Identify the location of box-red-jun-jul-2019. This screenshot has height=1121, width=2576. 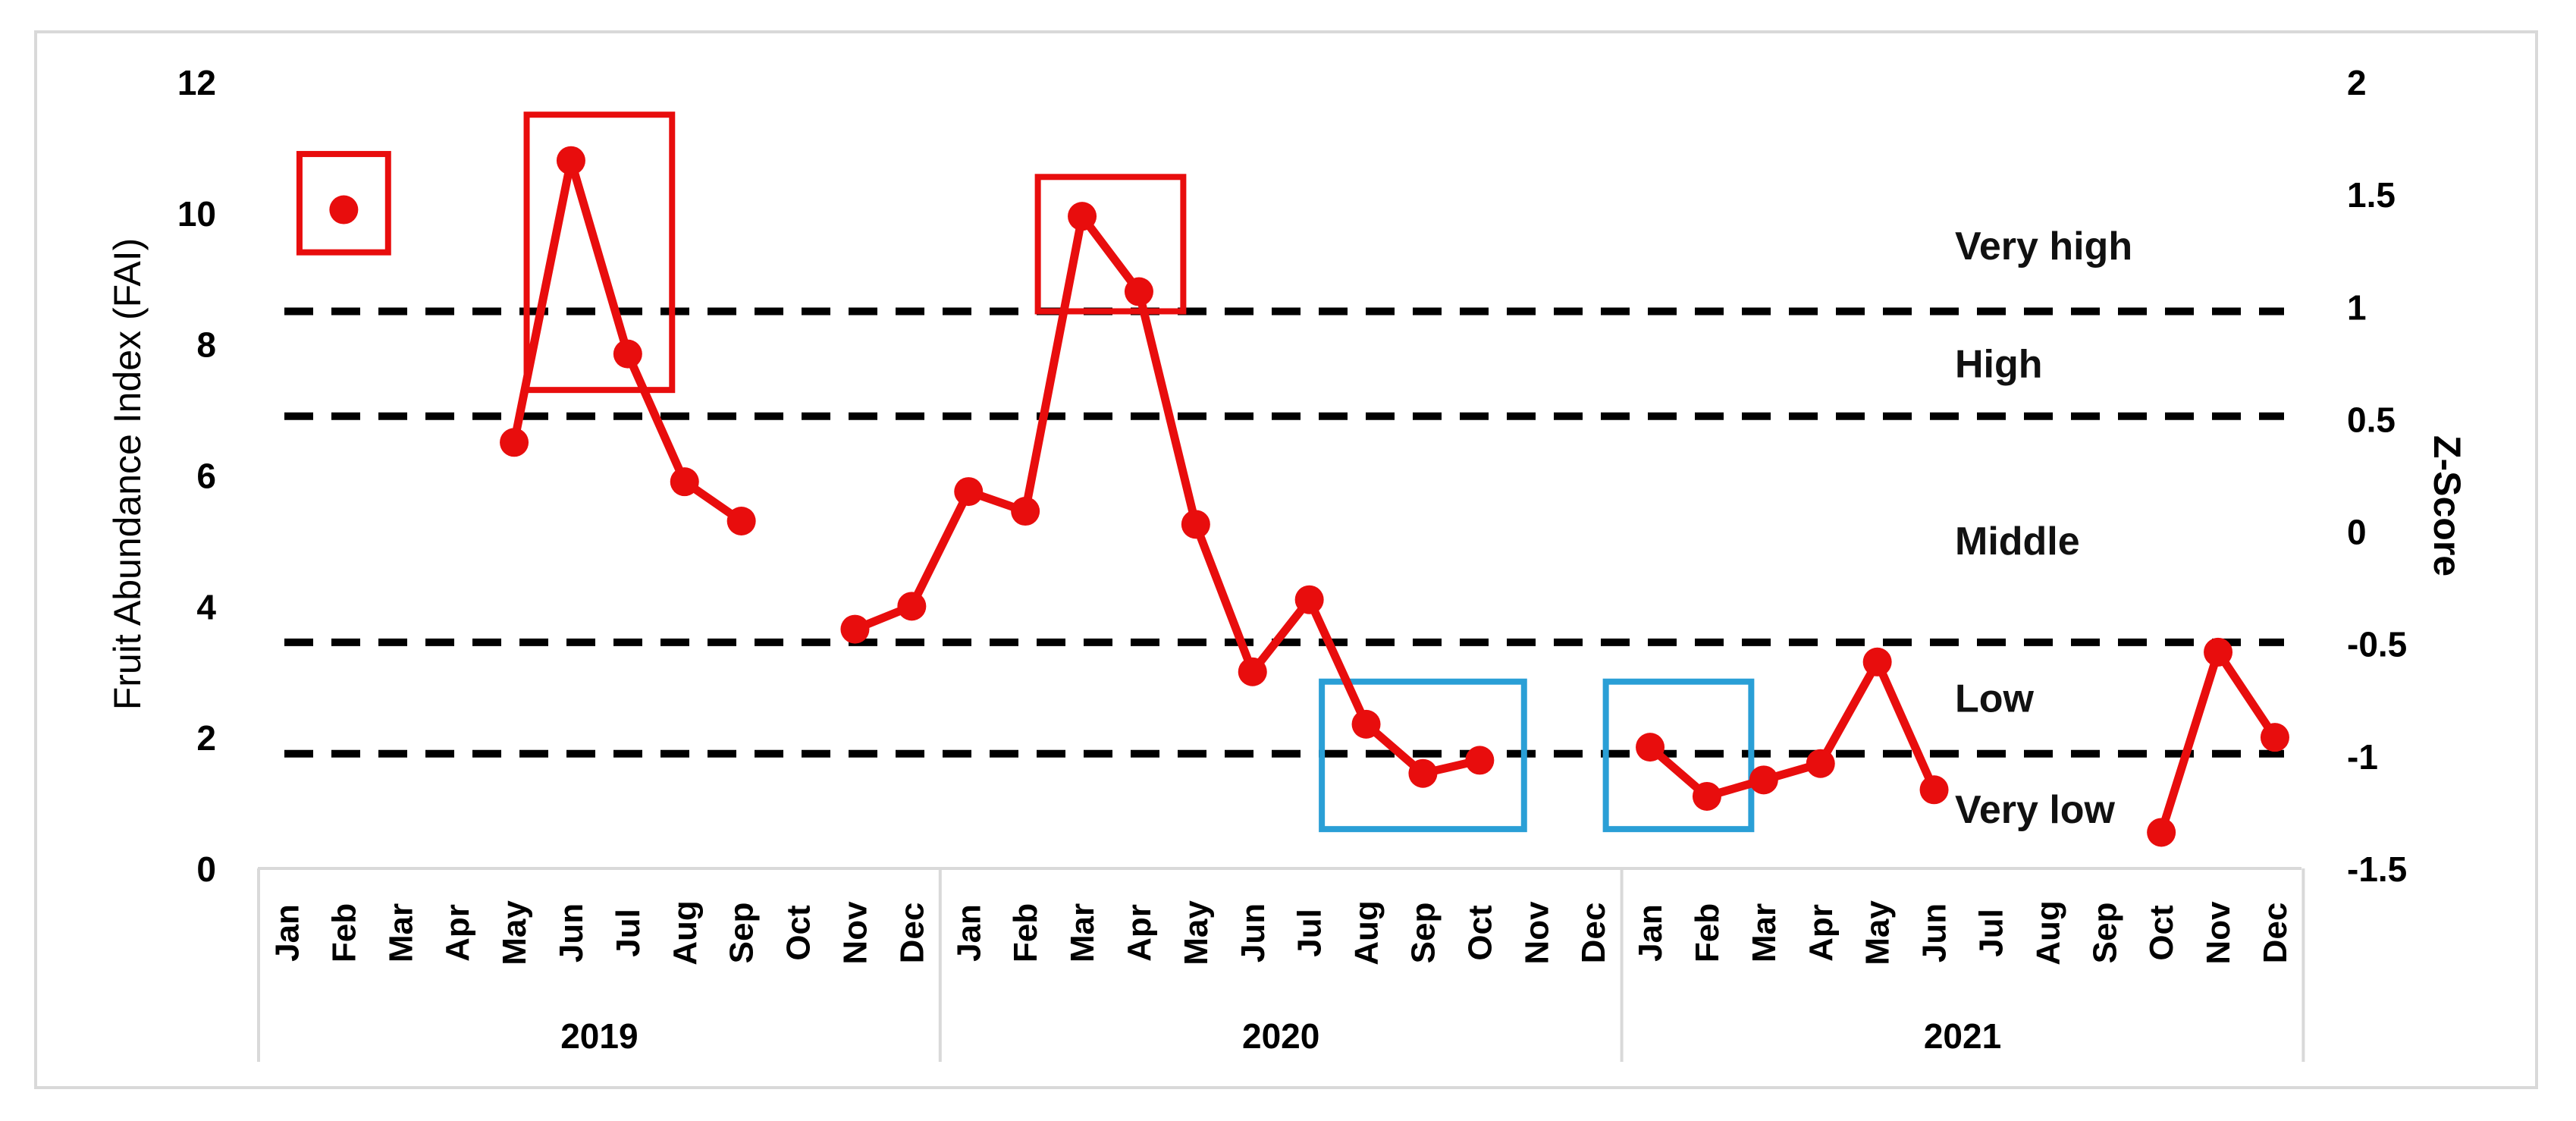
(599, 253).